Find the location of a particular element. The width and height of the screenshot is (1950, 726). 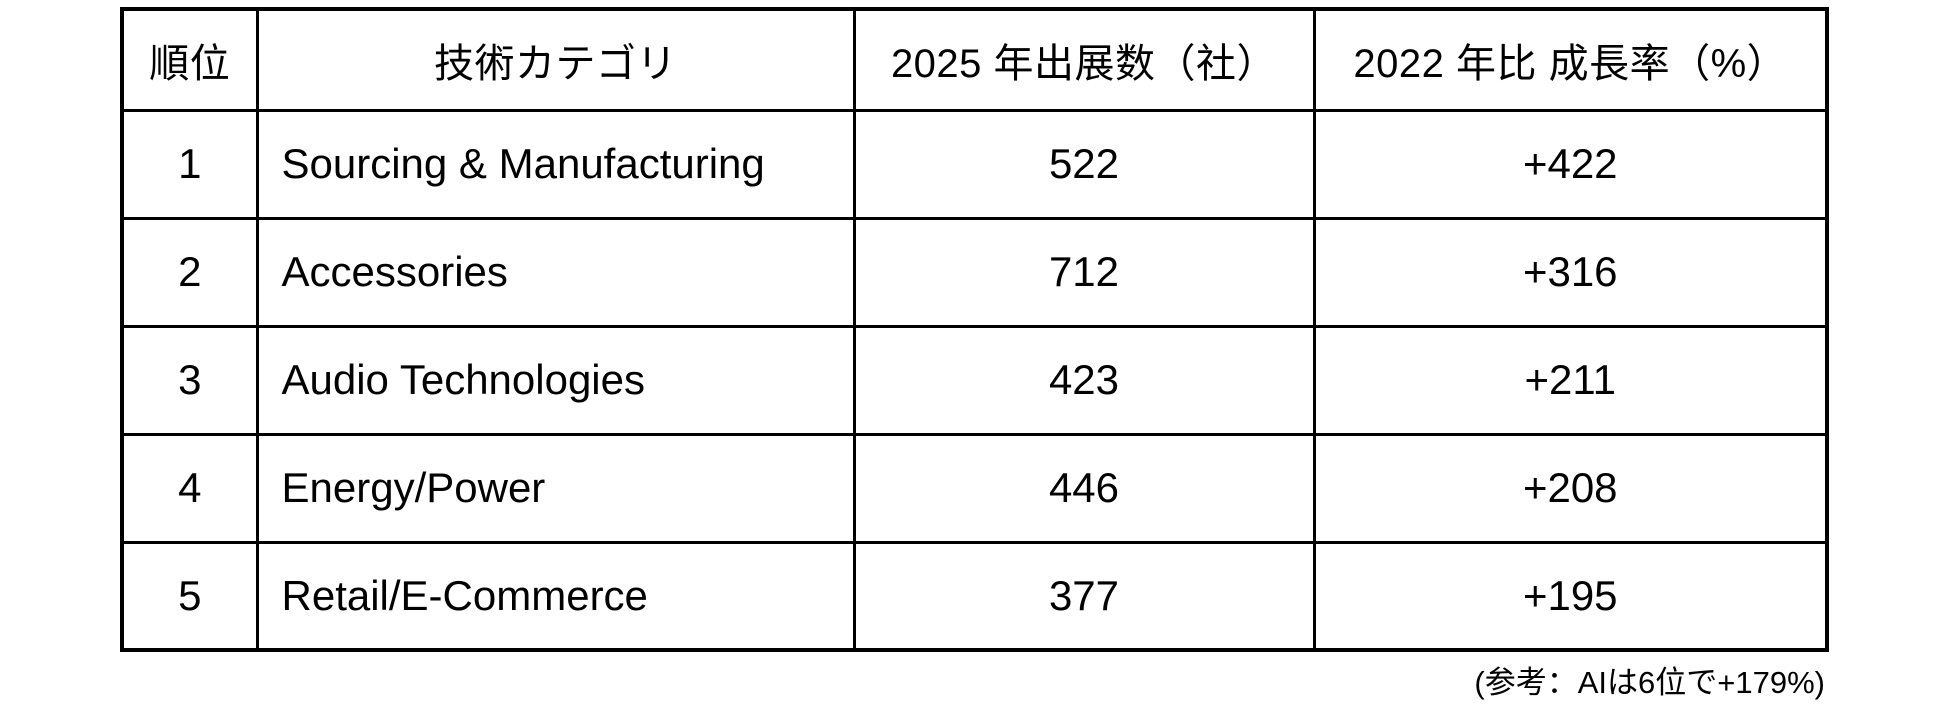

category-cell: Sourcing & Manufacturing is located at coordinates (555, 164).